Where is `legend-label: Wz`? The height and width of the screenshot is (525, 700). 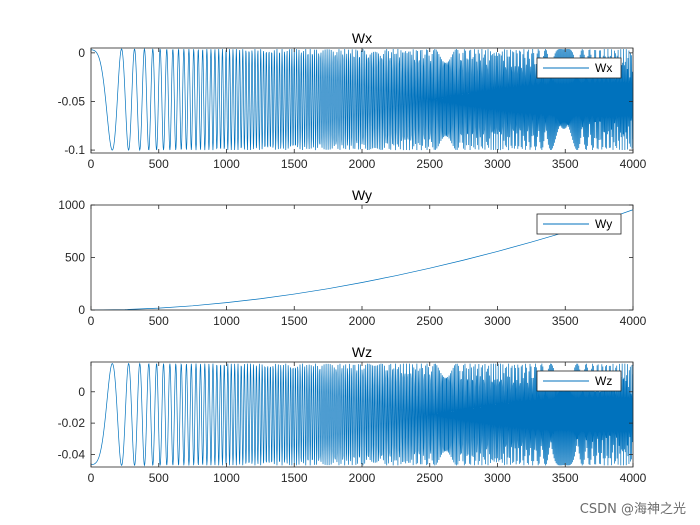
legend-label: Wz is located at coordinates (603, 381).